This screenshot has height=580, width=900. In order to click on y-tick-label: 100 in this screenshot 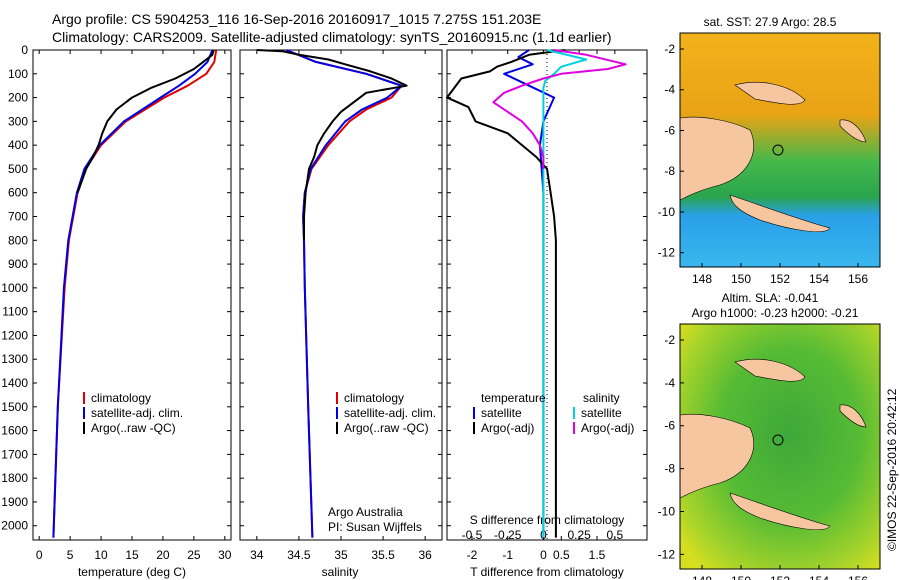, I will do `click(18, 74)`.